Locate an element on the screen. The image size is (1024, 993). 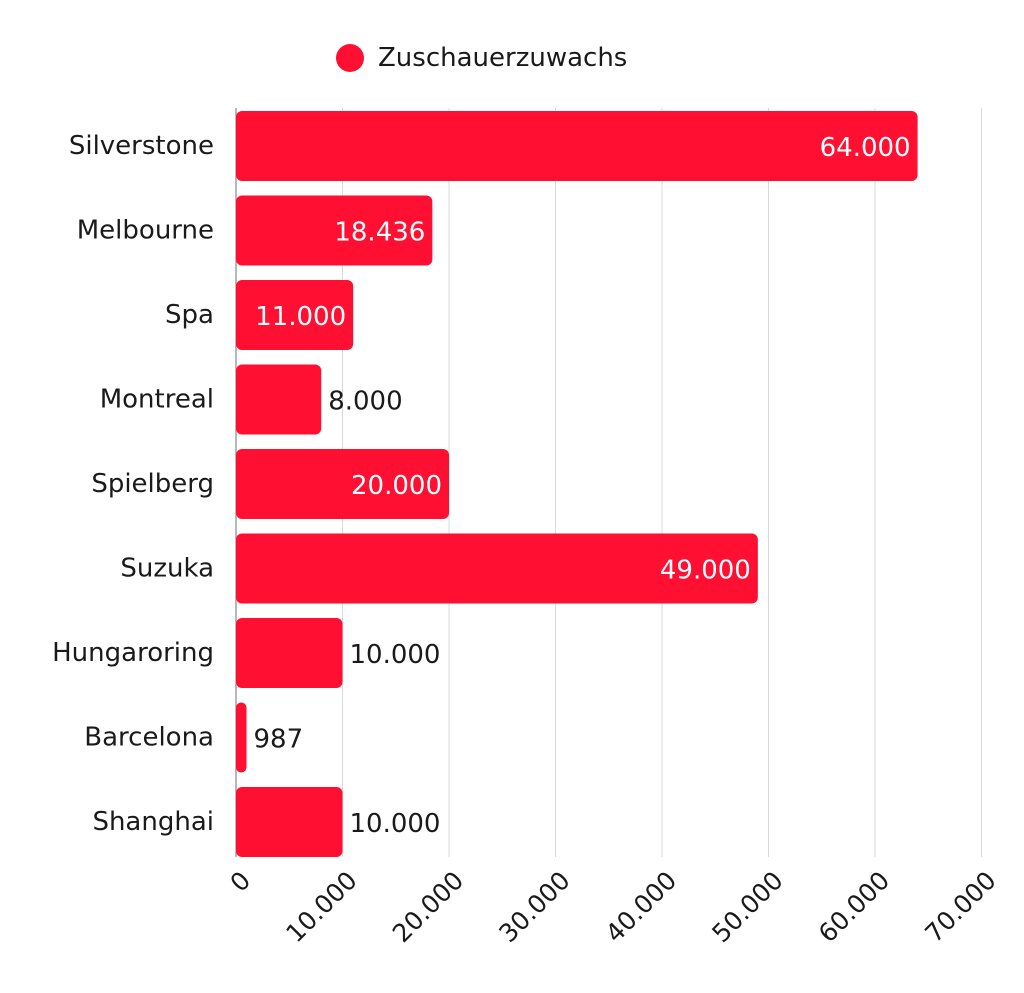
bar-value-label: 49.000 is located at coordinates (705, 571).